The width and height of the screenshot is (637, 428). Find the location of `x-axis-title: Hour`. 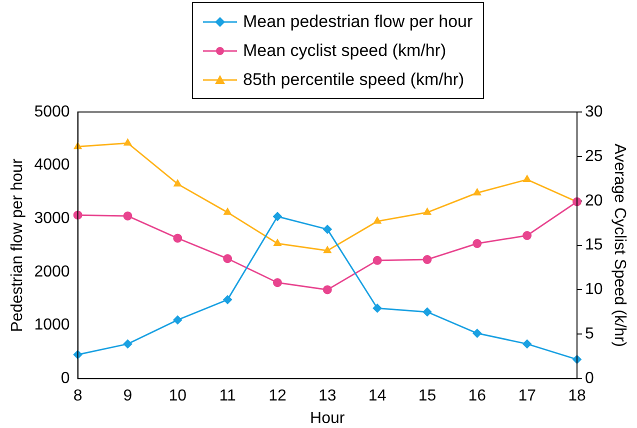

x-axis-title: Hour is located at coordinates (328, 418).